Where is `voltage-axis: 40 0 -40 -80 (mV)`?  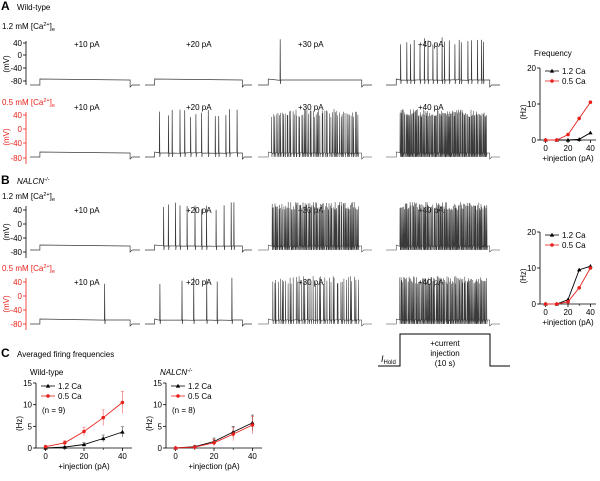
voltage-axis: 40 0 -40 -80 (mV) is located at coordinates (14, 304).